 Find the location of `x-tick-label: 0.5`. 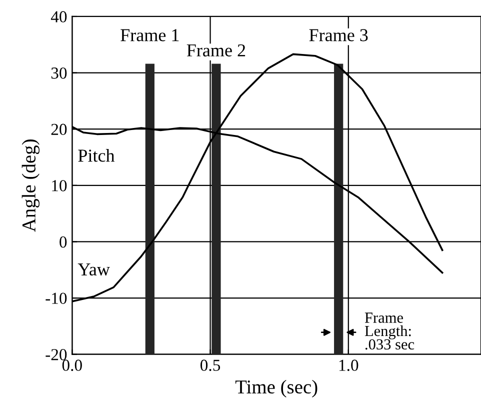

x-tick-label: 0.5 is located at coordinates (210, 365).